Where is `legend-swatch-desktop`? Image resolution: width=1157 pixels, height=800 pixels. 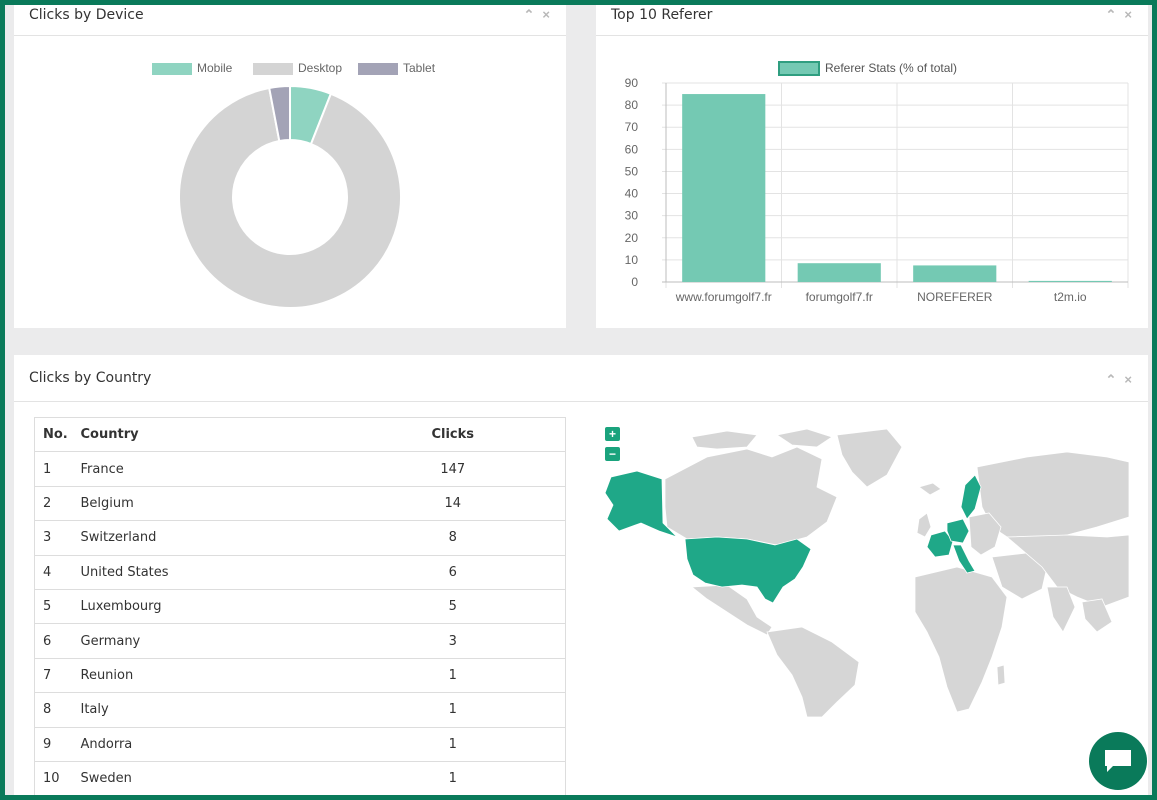
legend-swatch-desktop is located at coordinates (273, 69).